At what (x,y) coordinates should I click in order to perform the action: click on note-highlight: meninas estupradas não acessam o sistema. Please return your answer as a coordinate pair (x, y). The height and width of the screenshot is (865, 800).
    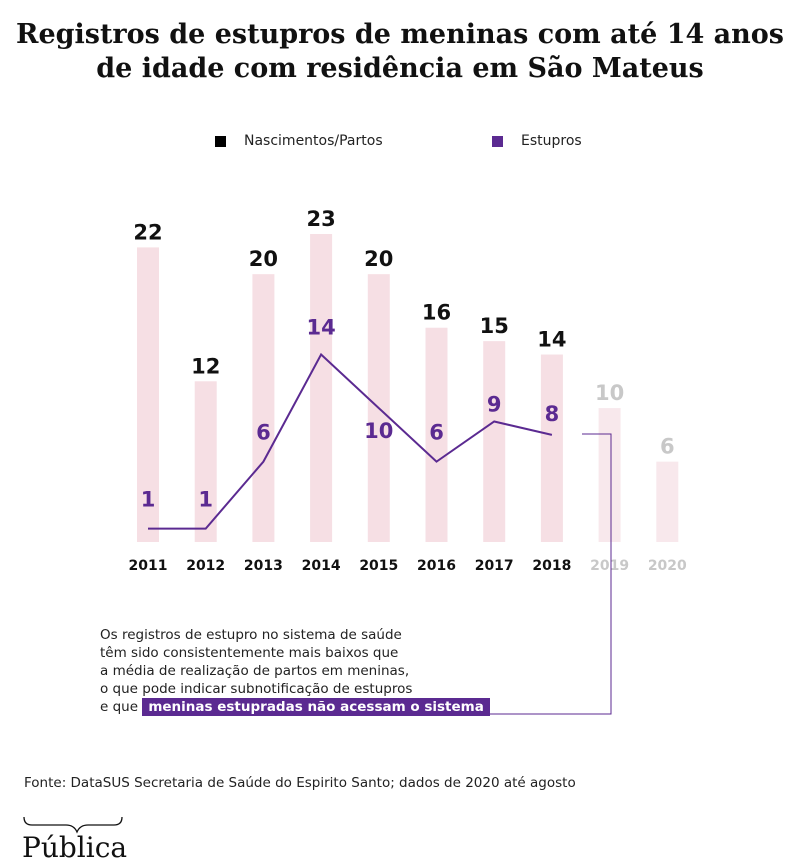
    Looking at the image, I should click on (316, 707).